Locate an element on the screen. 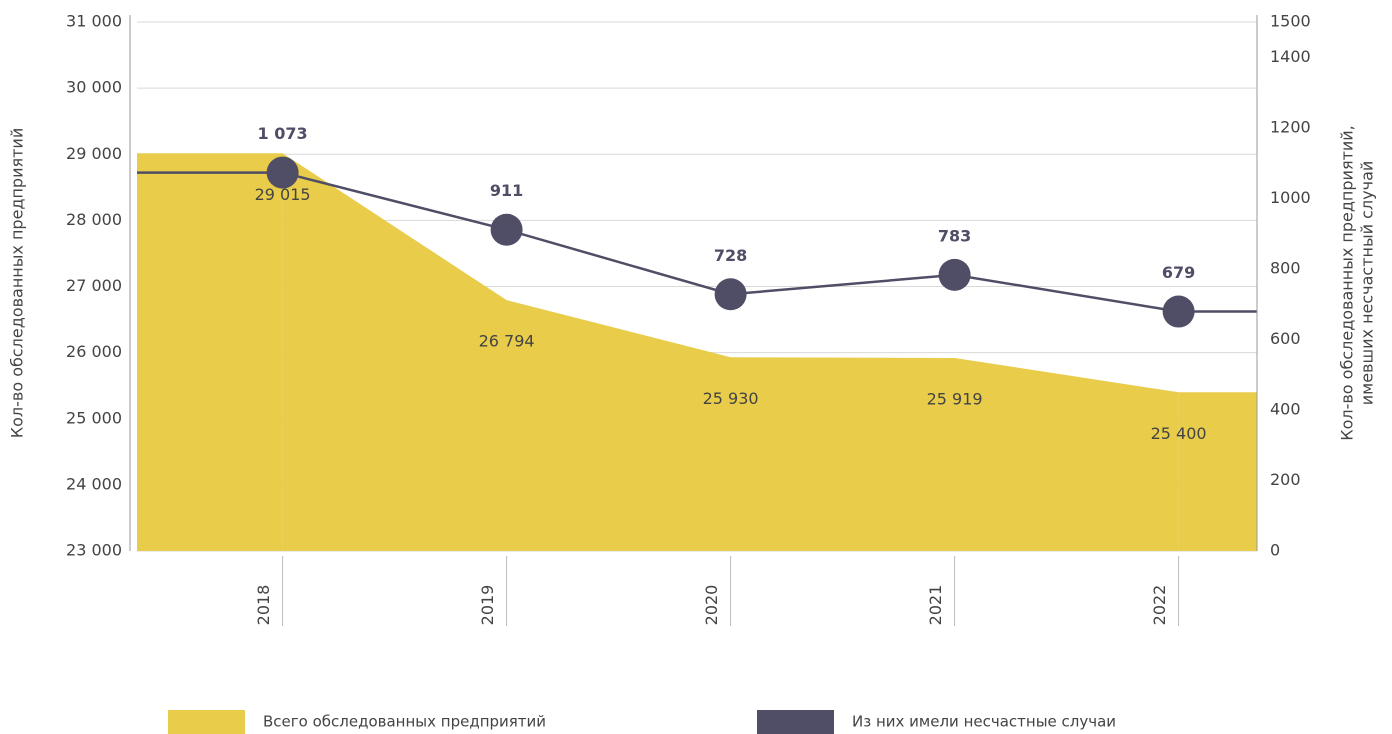  y-tick-label: 27 000 is located at coordinates (94, 285).